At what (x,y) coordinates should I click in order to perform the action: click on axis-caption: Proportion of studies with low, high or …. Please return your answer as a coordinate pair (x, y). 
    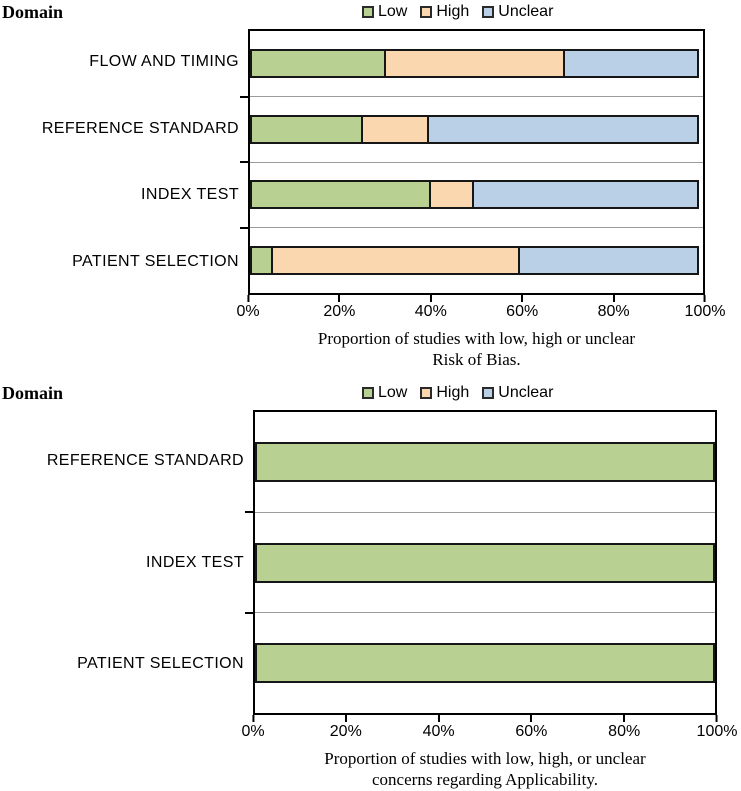
    Looking at the image, I should click on (476, 349).